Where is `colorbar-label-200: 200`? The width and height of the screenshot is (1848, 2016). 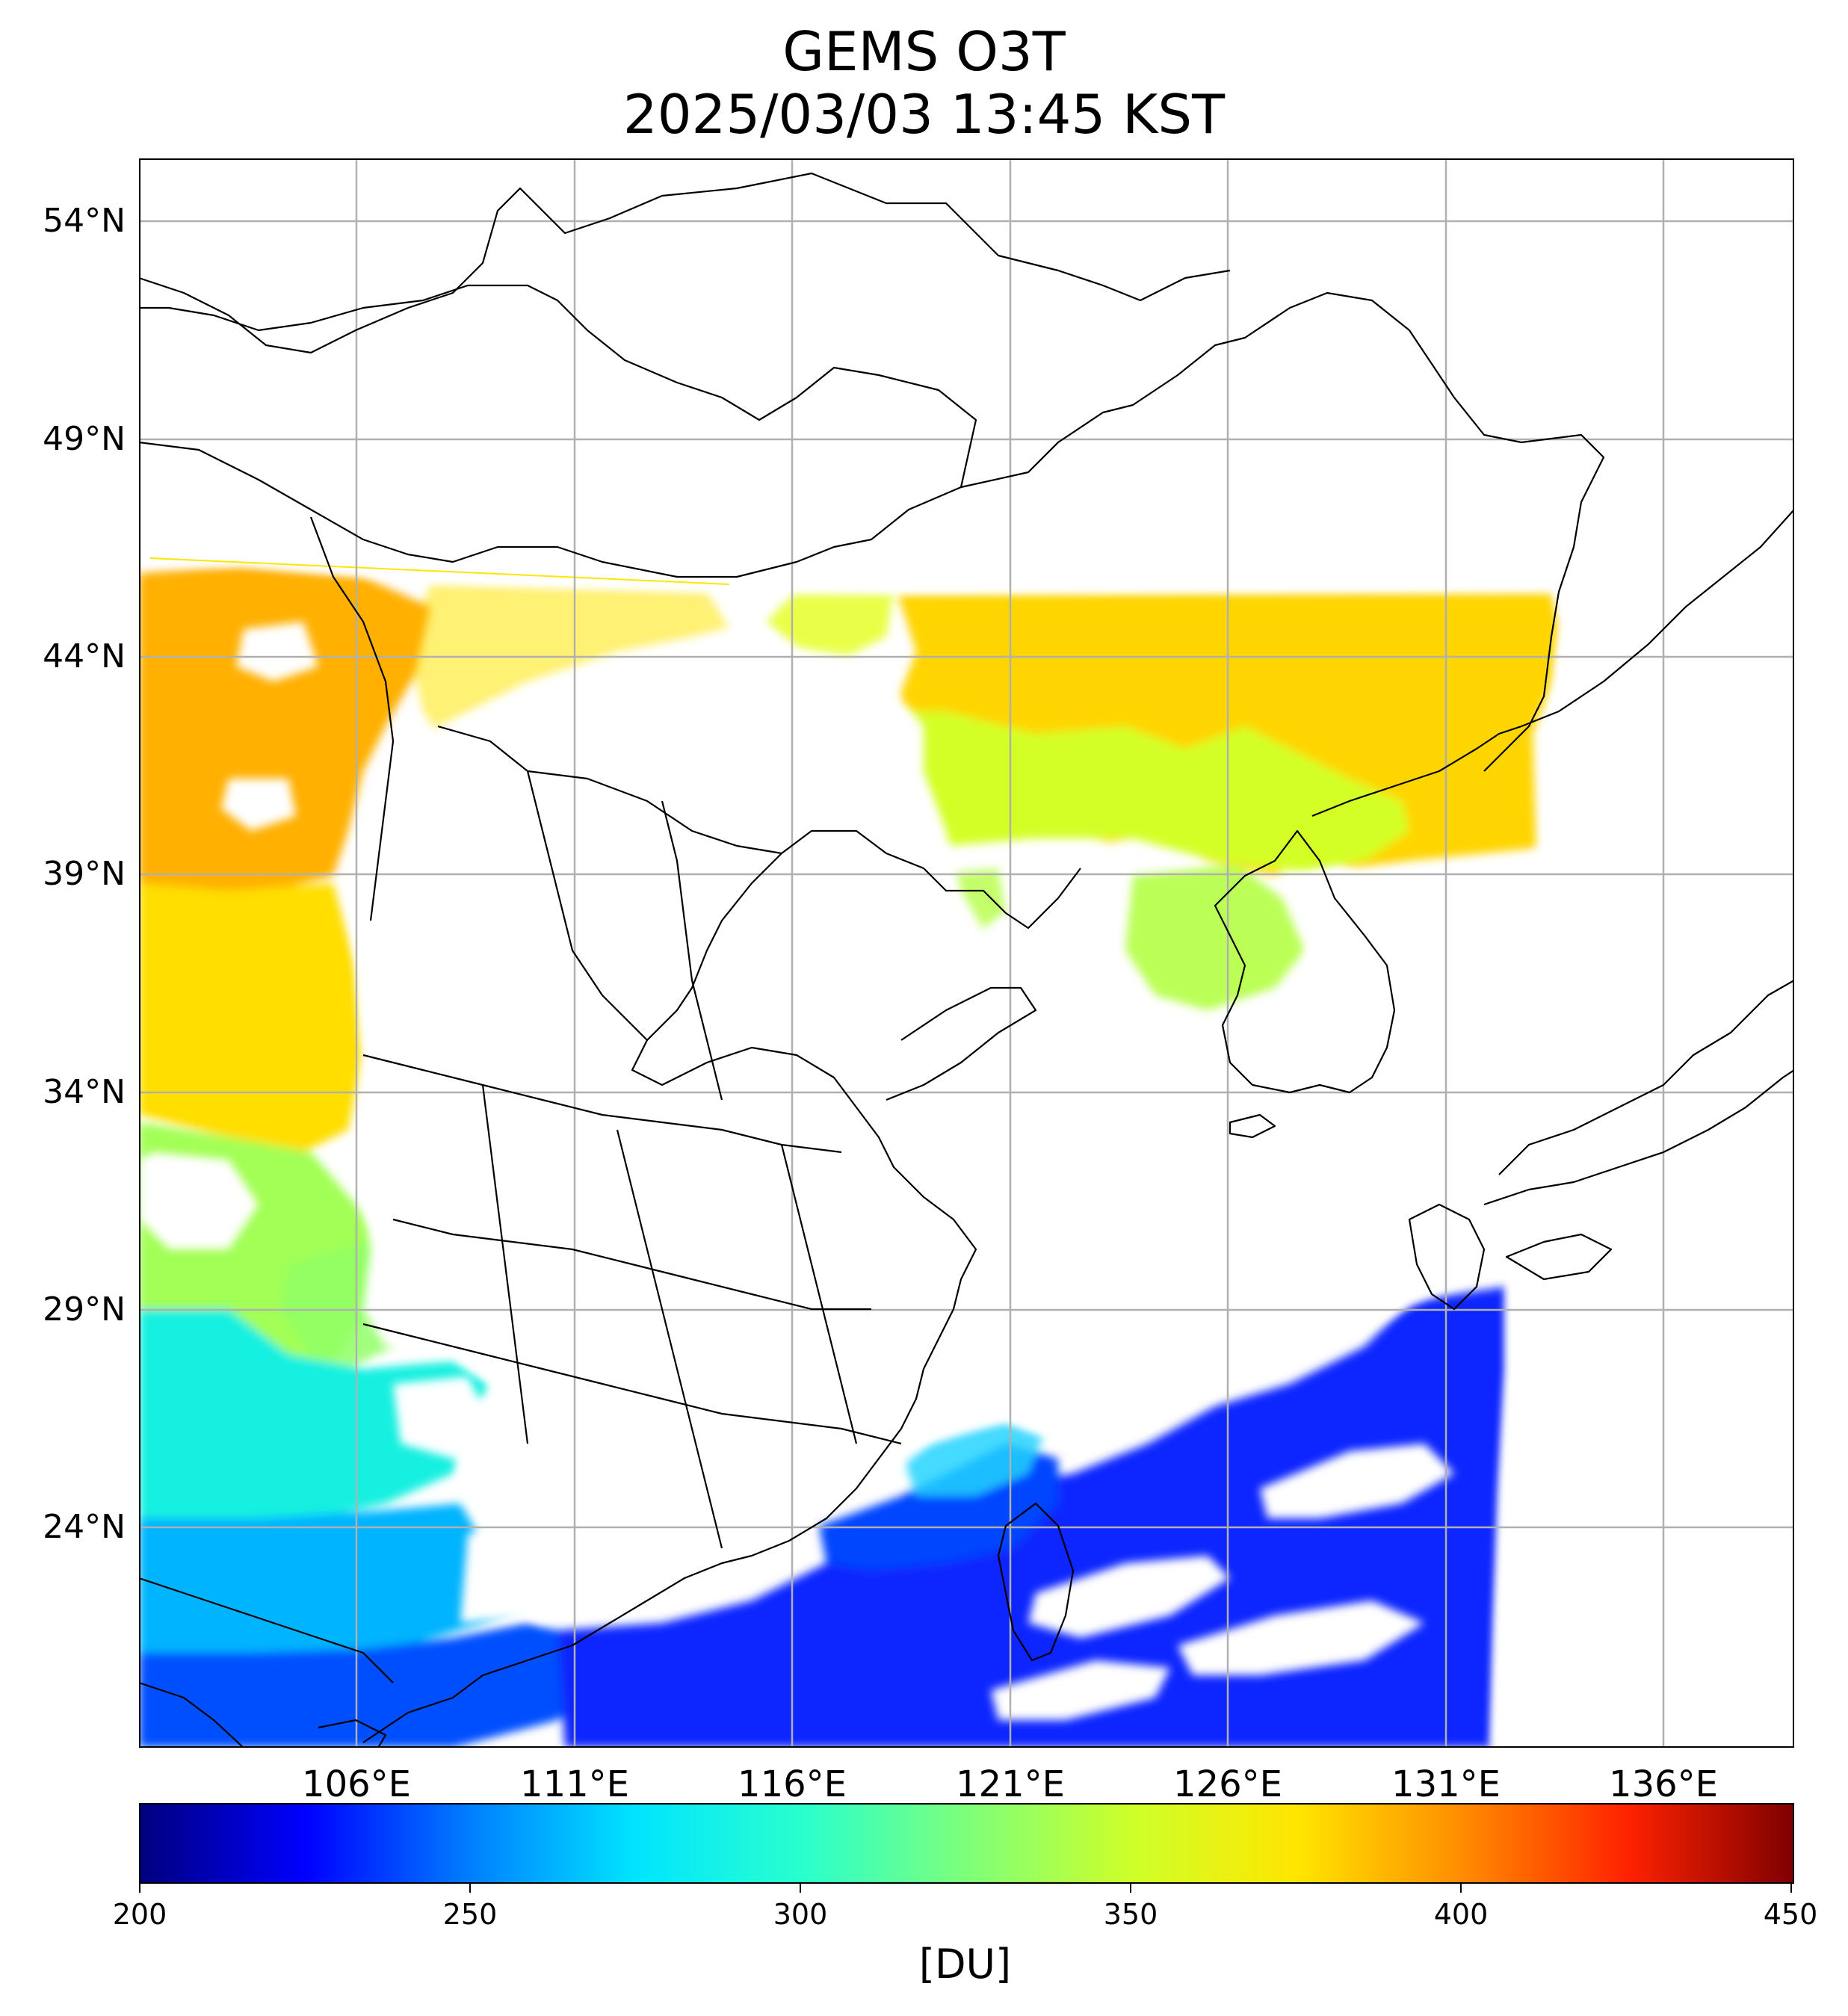 colorbar-label-200: 200 is located at coordinates (139, 1914).